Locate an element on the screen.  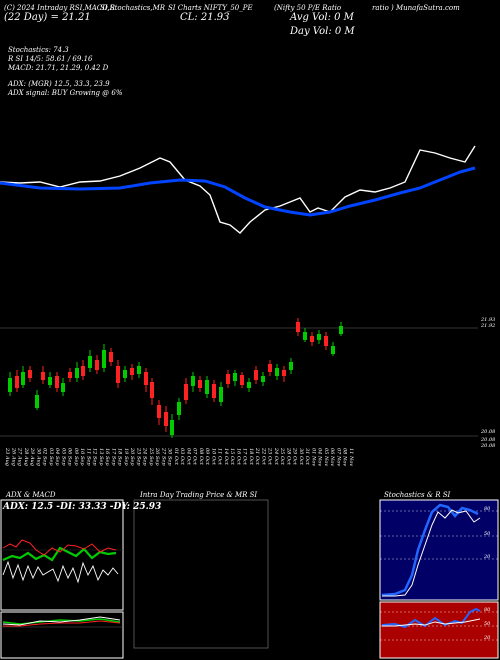
macd-red-line is located at coordinates (62, 623).